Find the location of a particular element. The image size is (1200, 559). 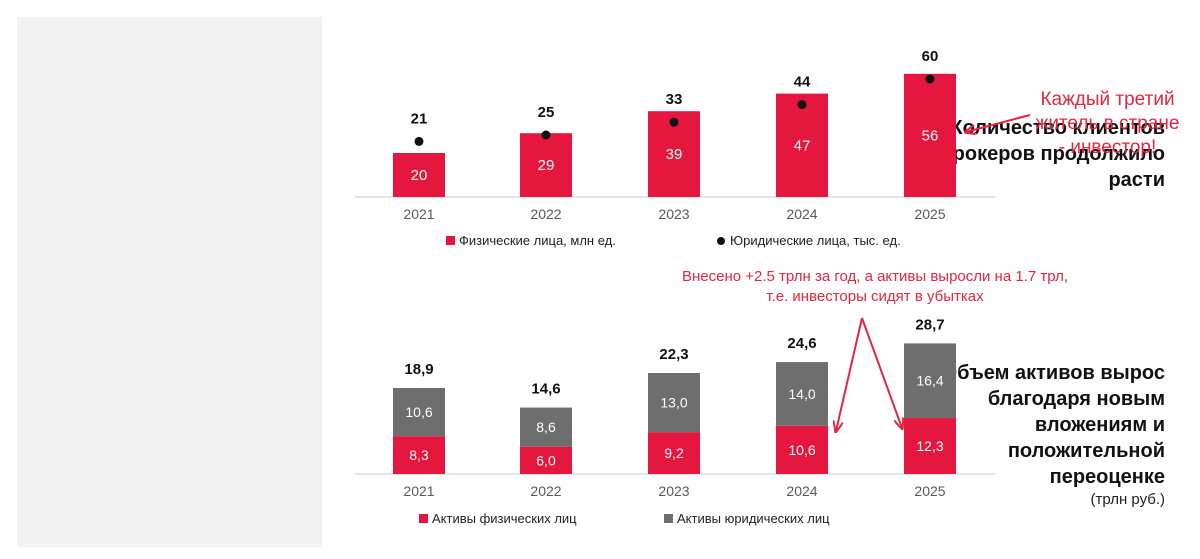

individual-assets-label: 12,3 is located at coordinates (929, 446).